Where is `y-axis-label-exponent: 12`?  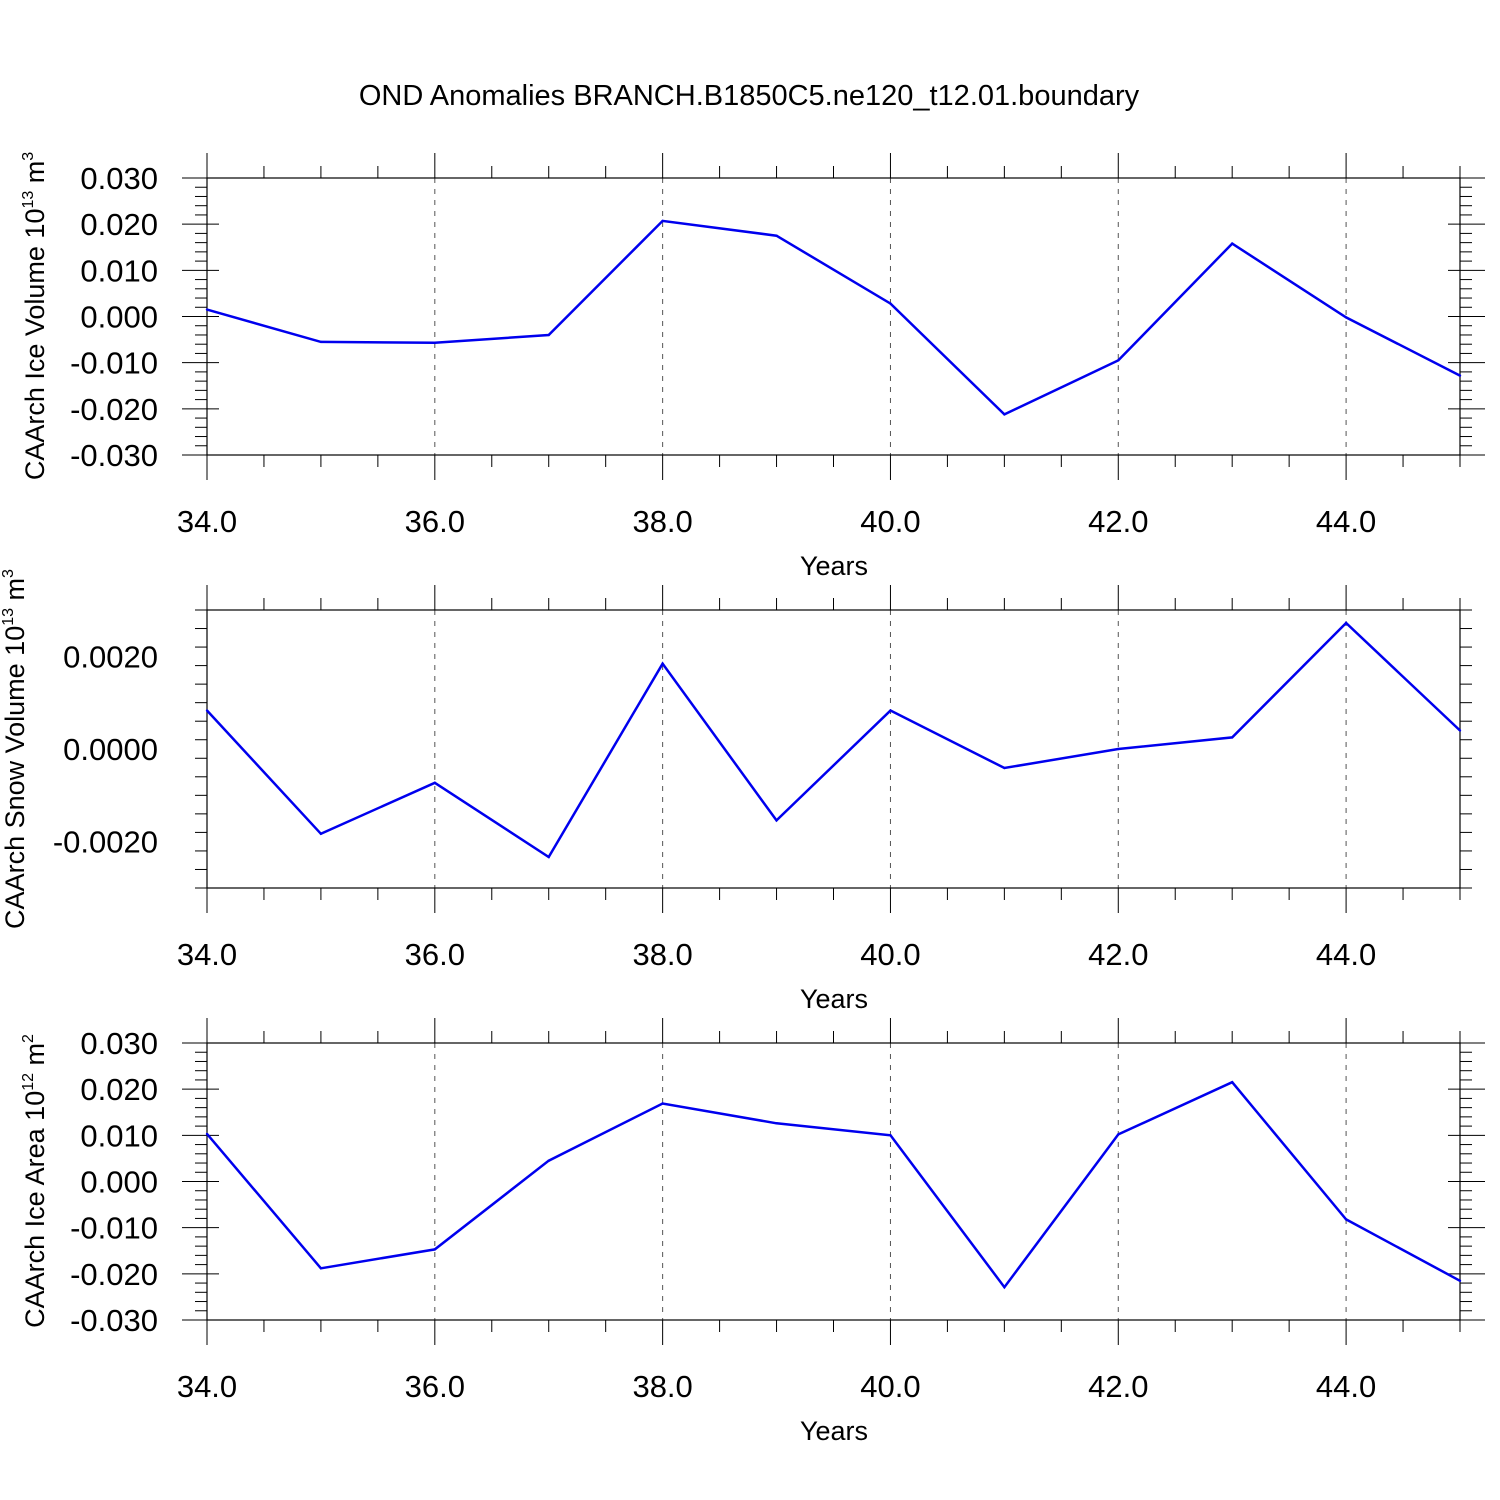 y-axis-label-exponent: 12 is located at coordinates (28, 1082).